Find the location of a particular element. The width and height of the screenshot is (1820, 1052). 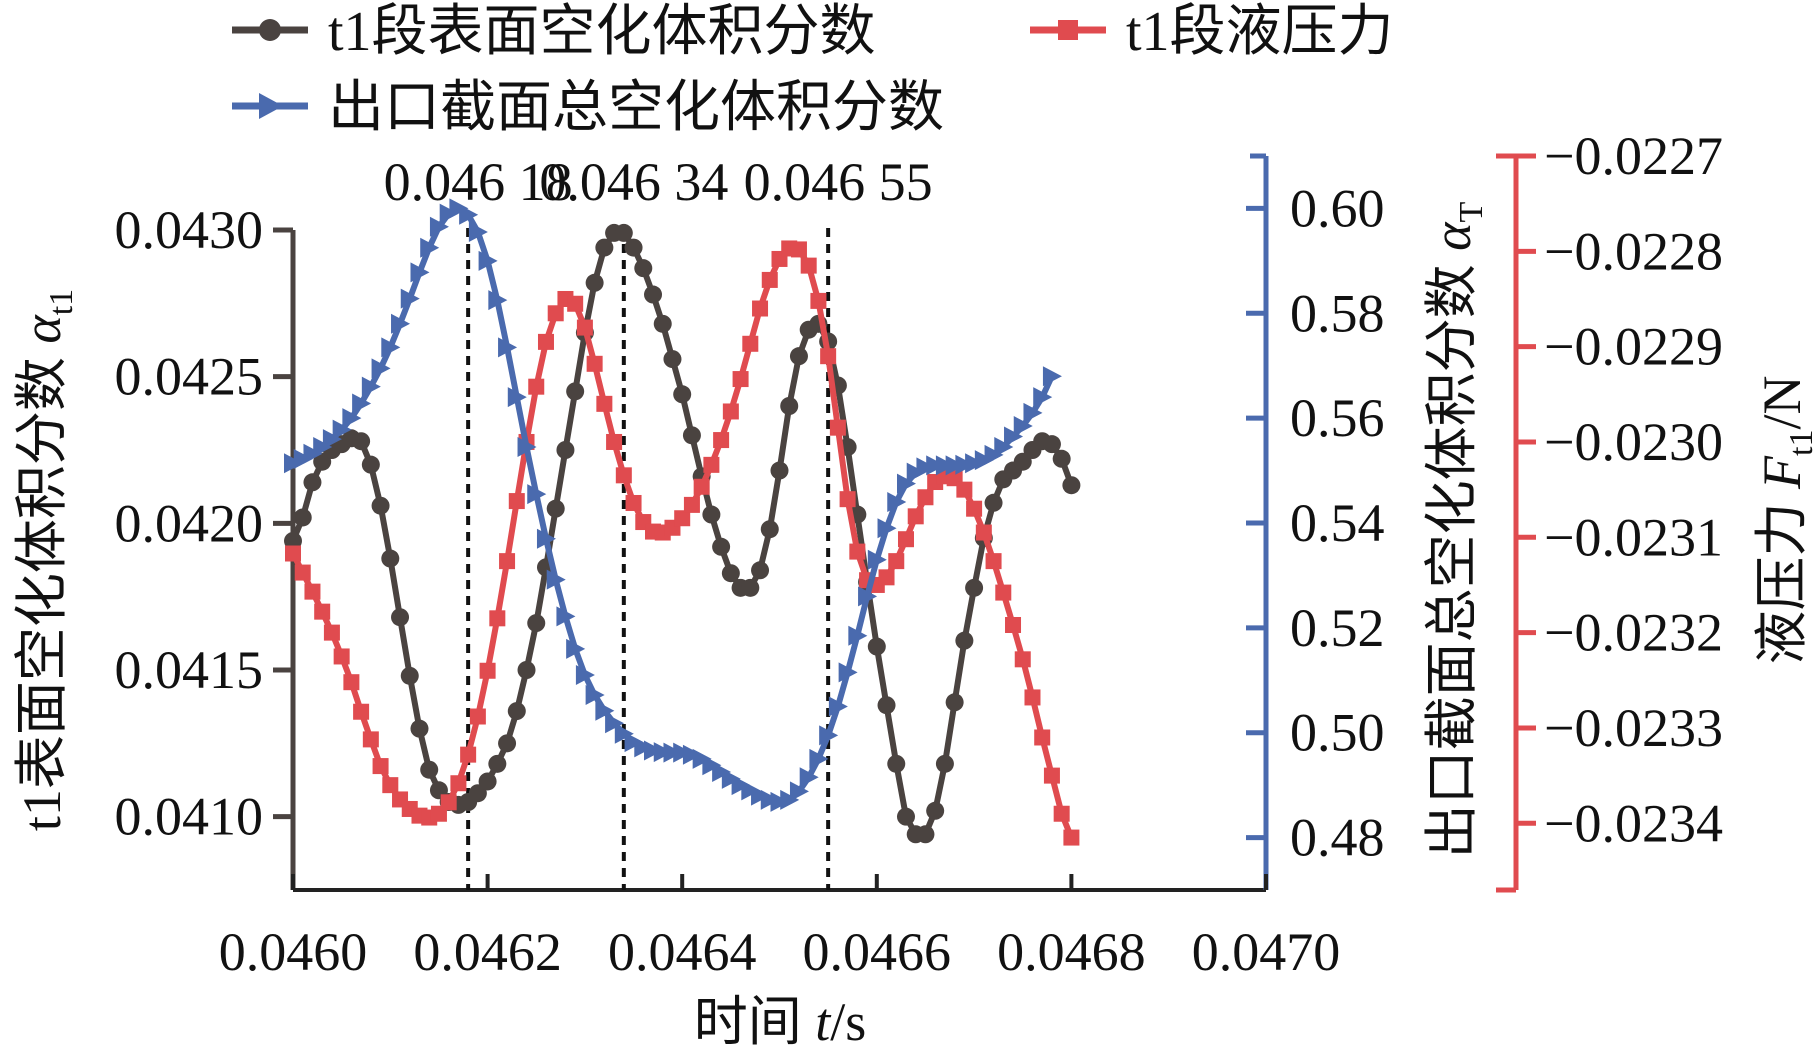

x-tick-label: 0.0470 is located at coordinates (1266, 952).